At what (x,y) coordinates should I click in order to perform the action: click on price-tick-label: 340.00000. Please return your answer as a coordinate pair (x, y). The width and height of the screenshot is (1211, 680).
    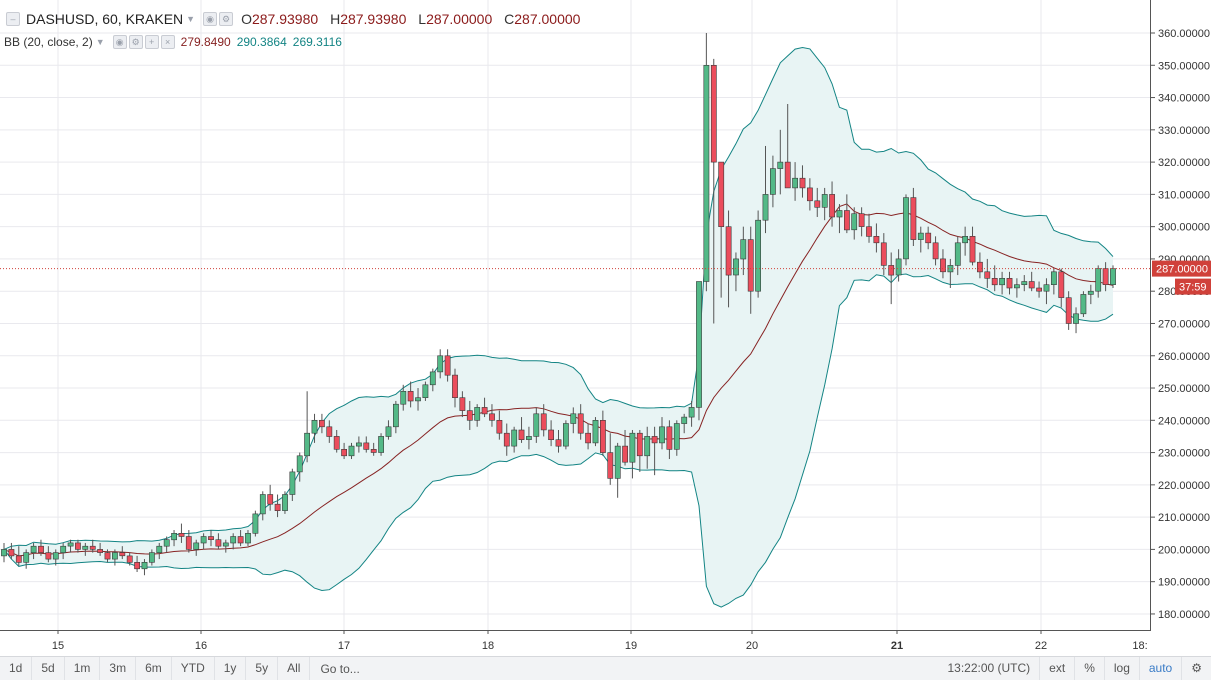
    Looking at the image, I should click on (1184, 99).